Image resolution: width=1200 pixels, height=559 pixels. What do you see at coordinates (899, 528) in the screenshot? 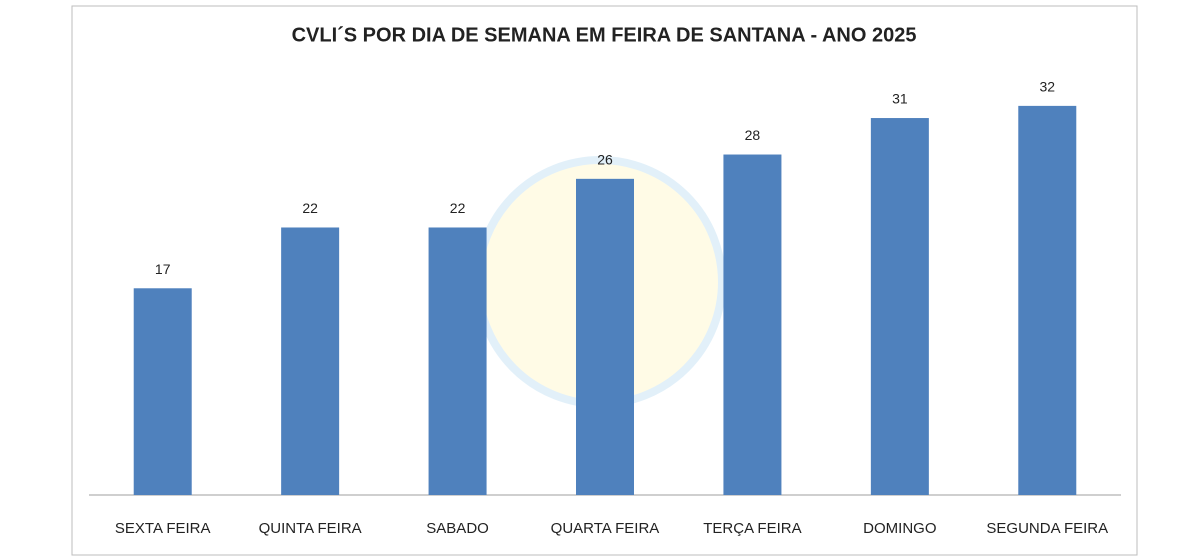
I see `x-tick-label: DOMINGO` at bounding box center [899, 528].